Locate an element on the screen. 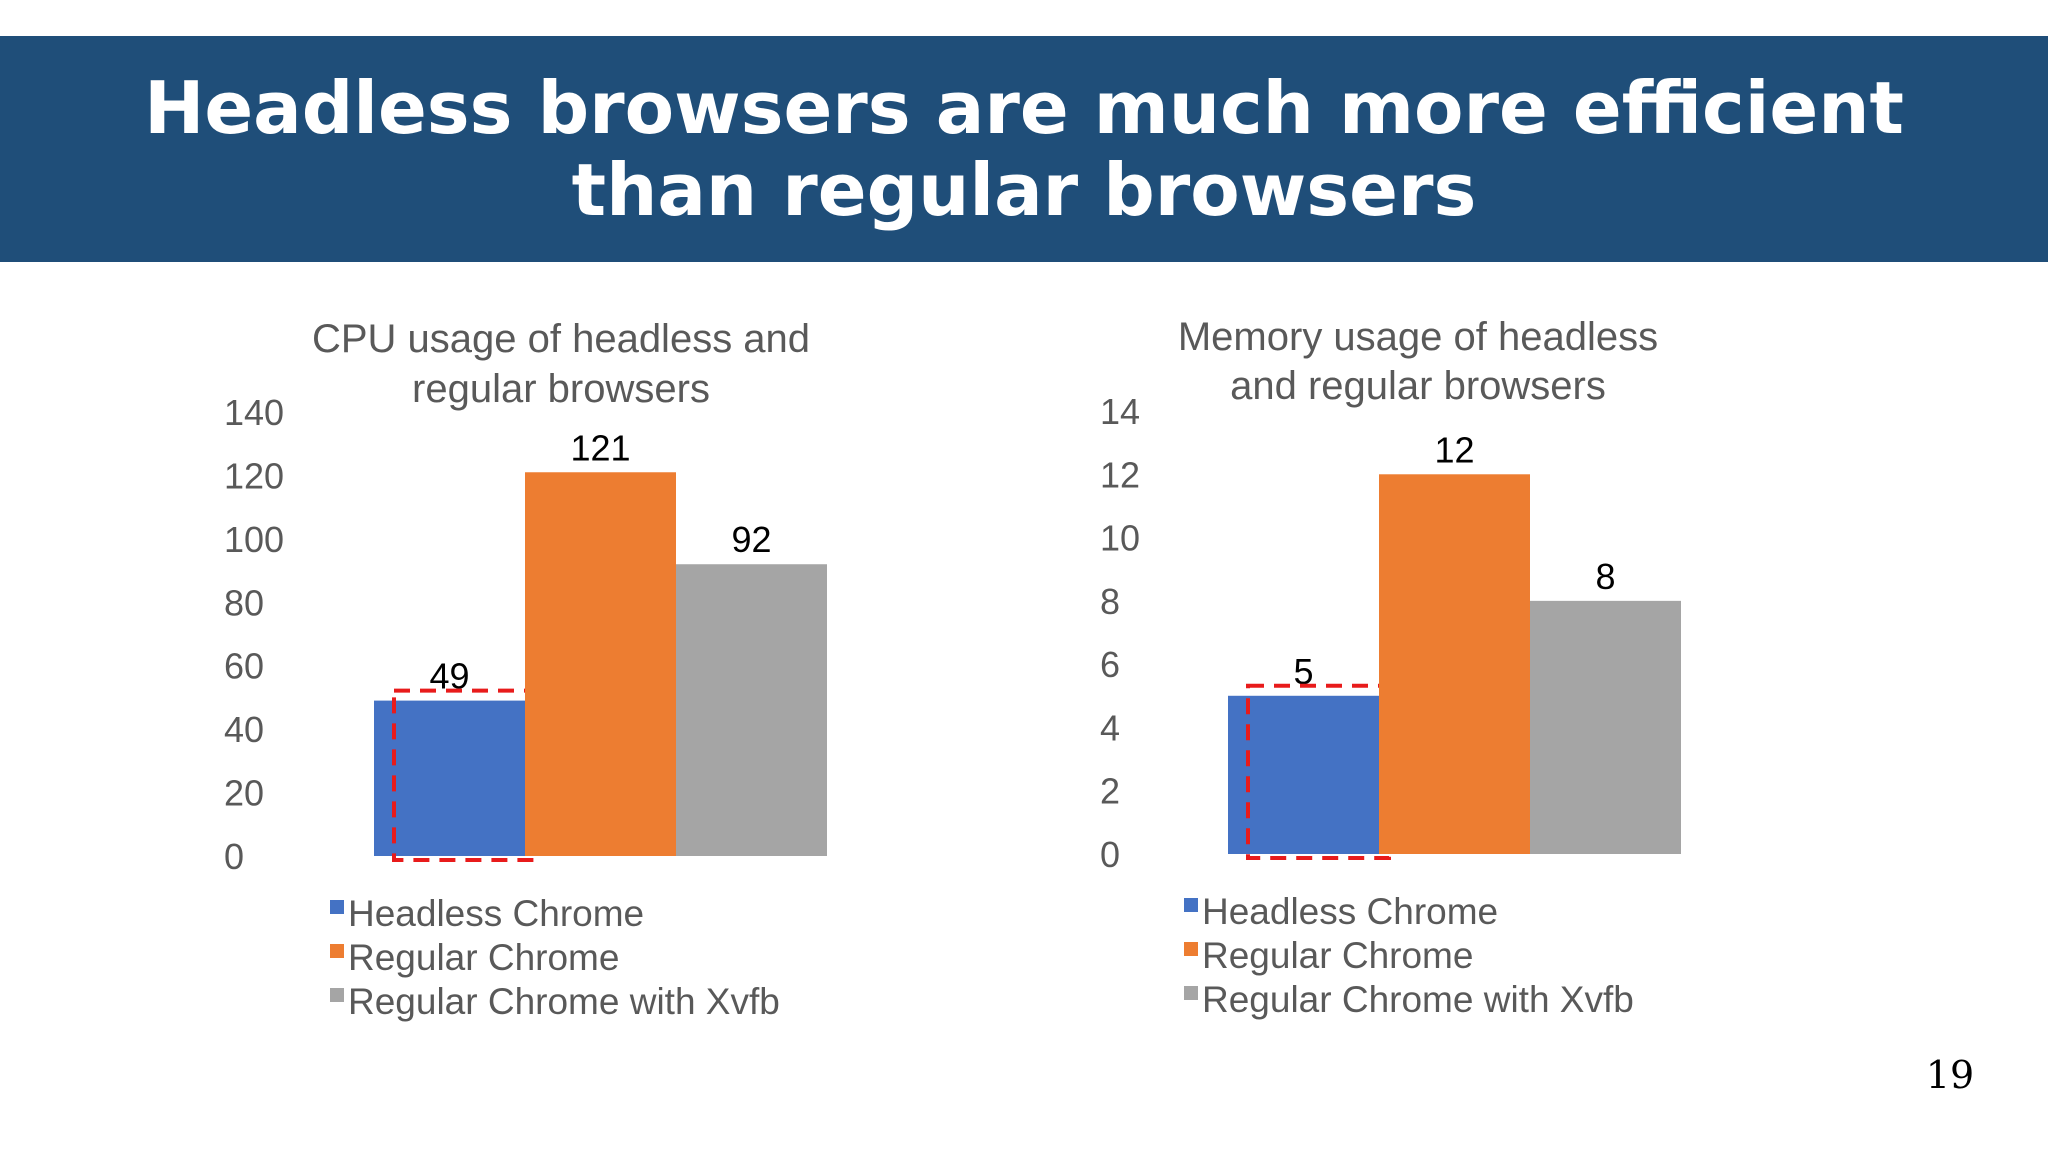 This screenshot has height=1152, width=2048. data-label: 8 is located at coordinates (1605, 576).